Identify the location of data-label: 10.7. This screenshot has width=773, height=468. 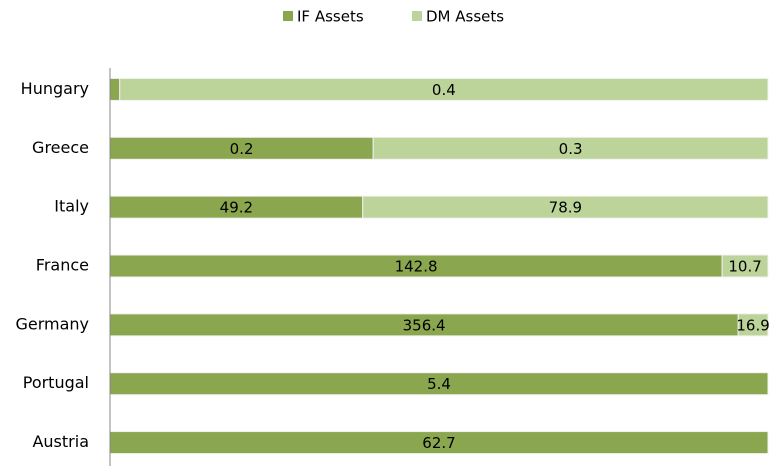
(744, 267).